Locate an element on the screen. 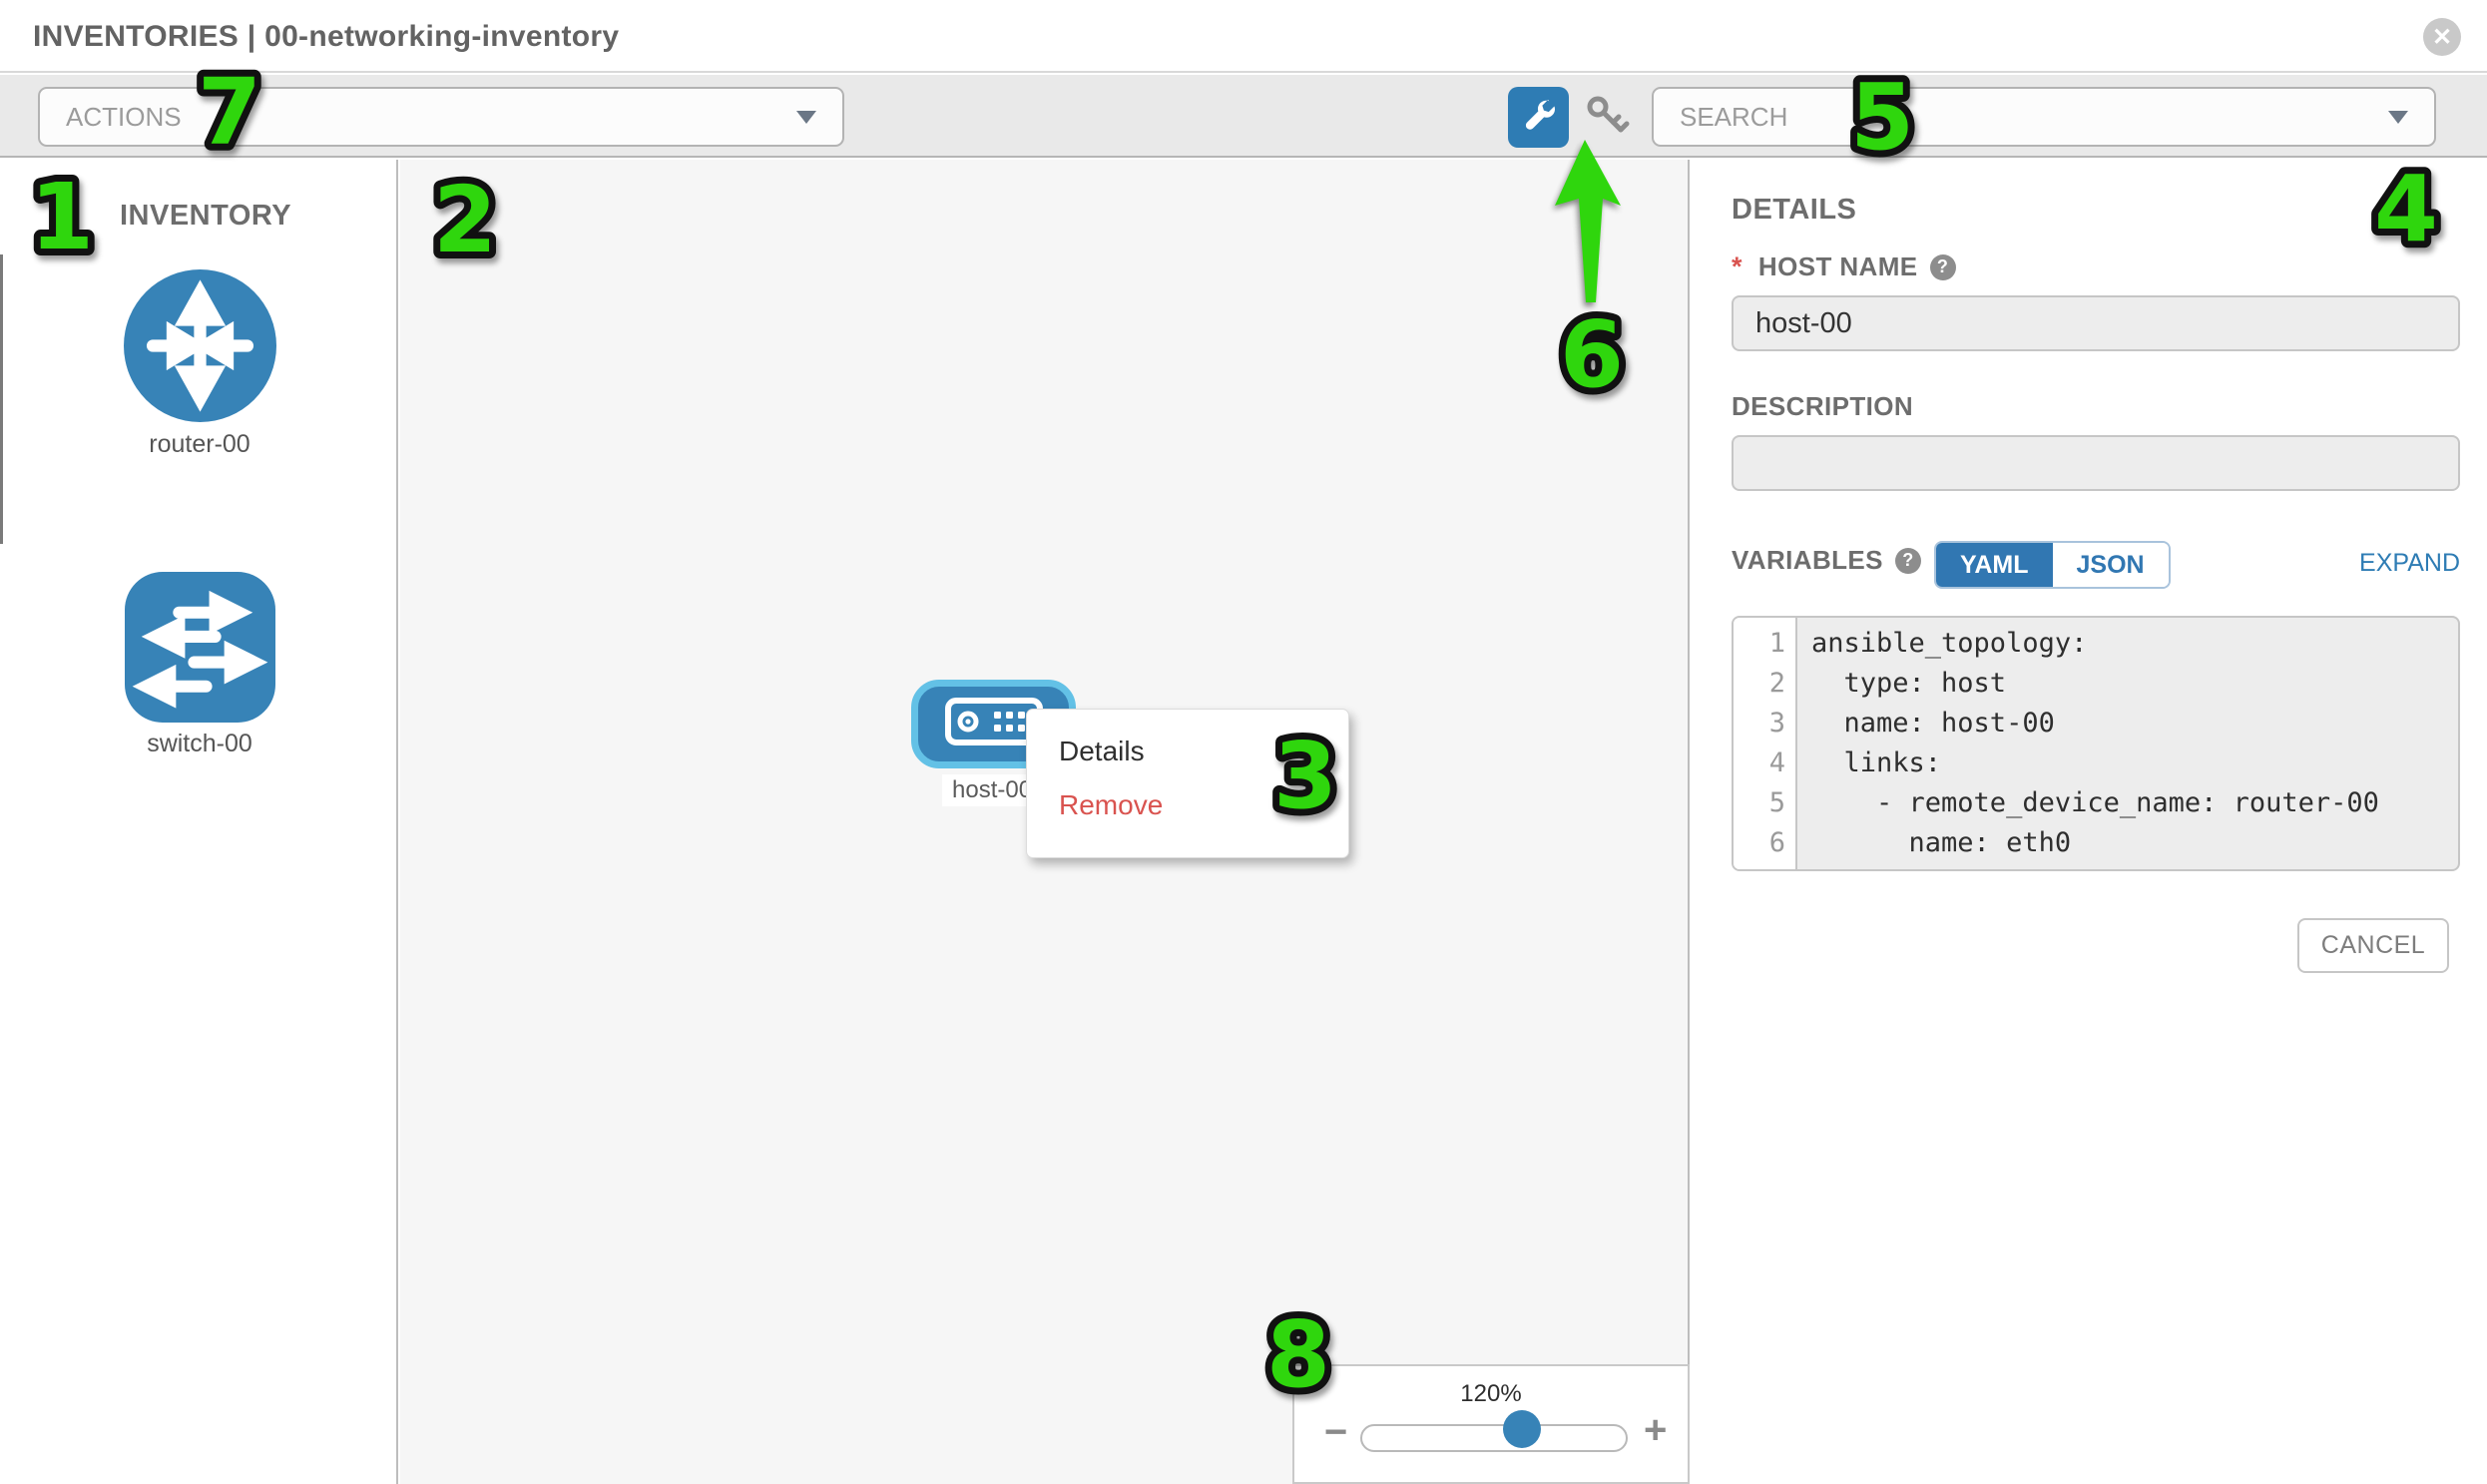  close-button: ✕ is located at coordinates (2442, 37).